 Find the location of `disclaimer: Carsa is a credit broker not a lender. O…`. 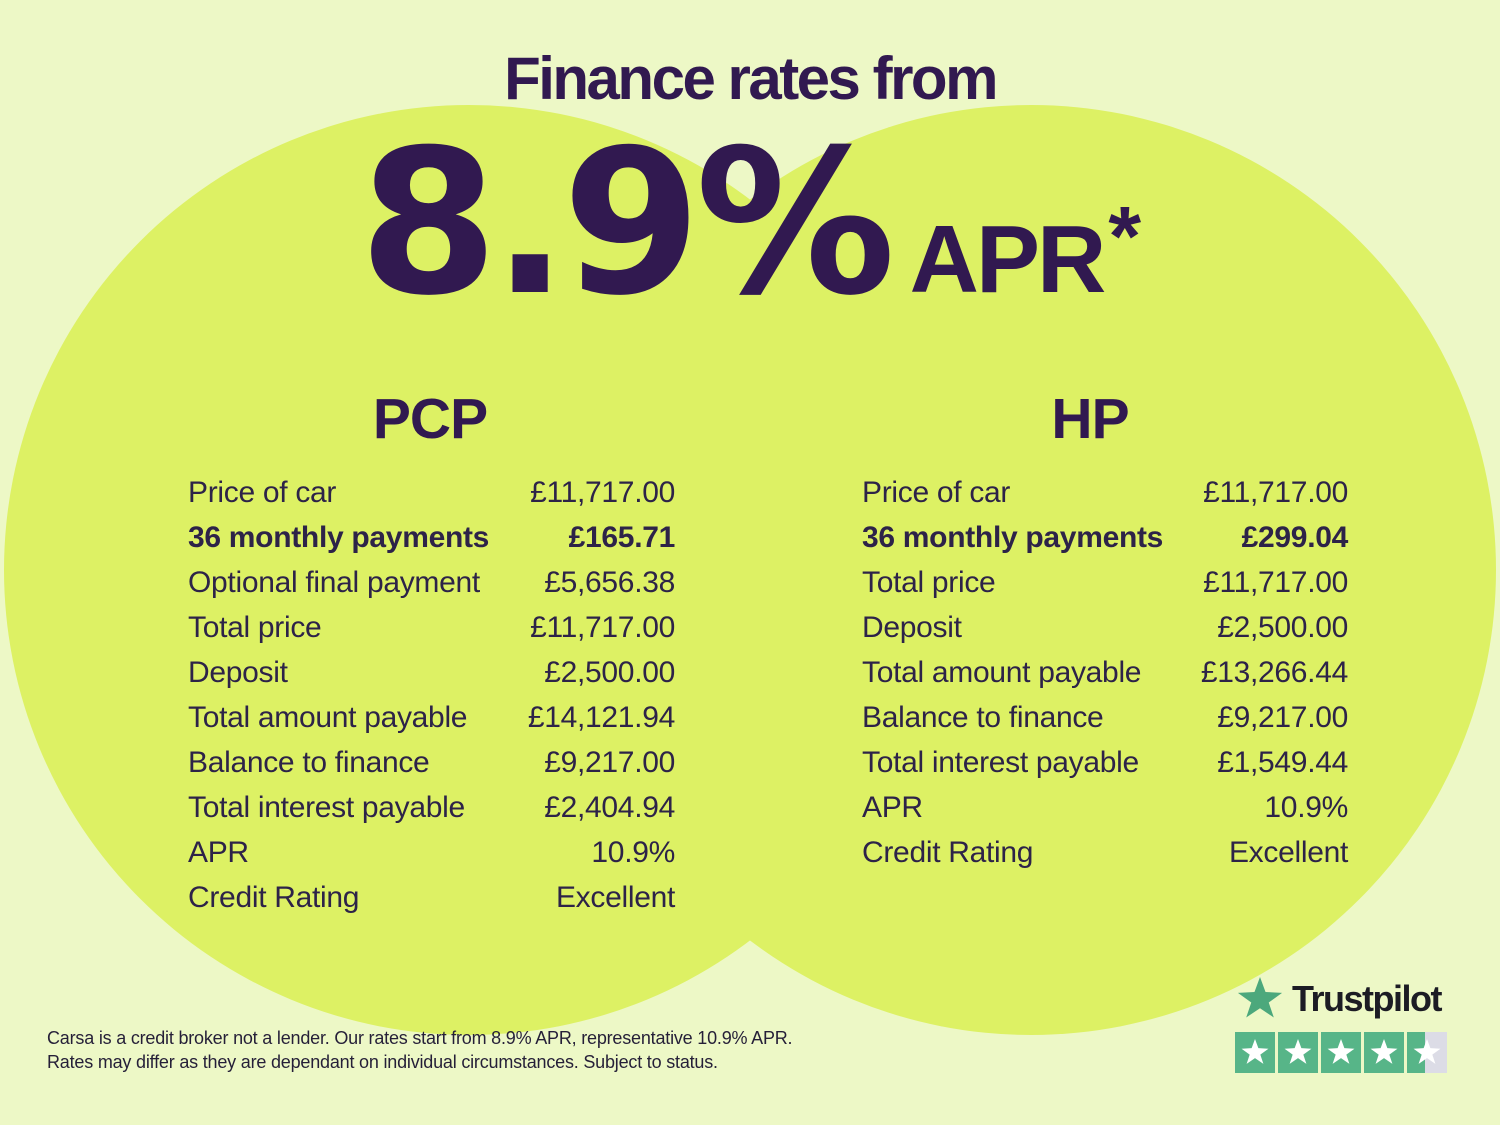

disclaimer: Carsa is a credit broker not a lender. O… is located at coordinates (420, 1050).